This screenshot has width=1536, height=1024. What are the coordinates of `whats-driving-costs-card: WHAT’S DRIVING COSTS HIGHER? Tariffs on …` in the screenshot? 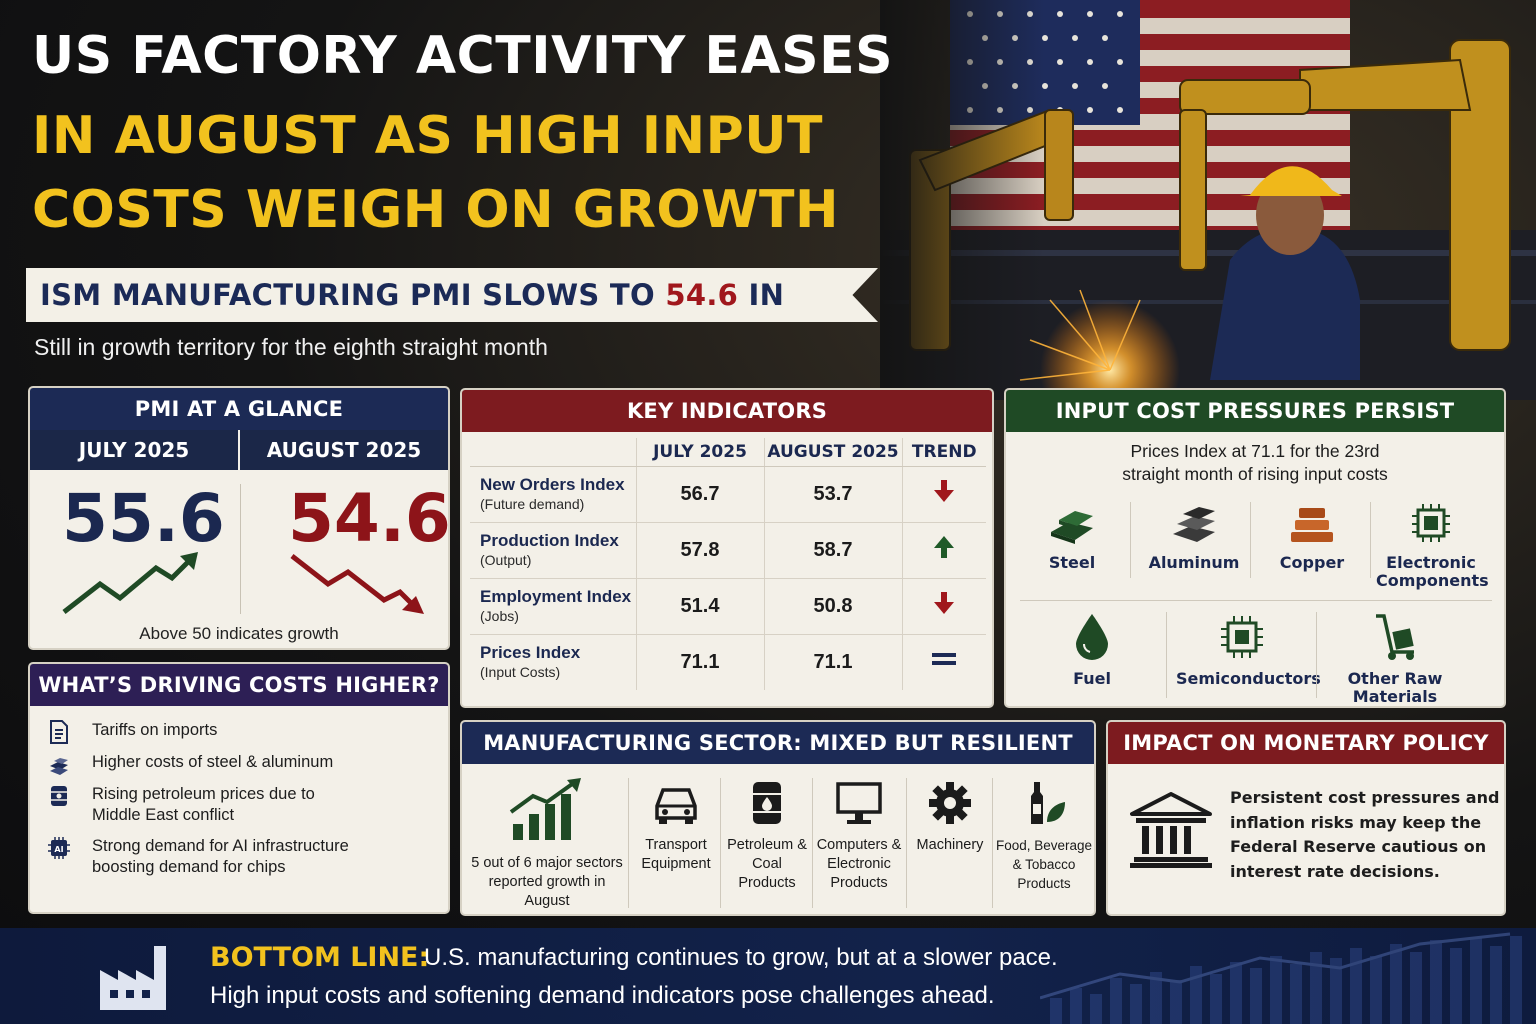 It's located at (239, 788).